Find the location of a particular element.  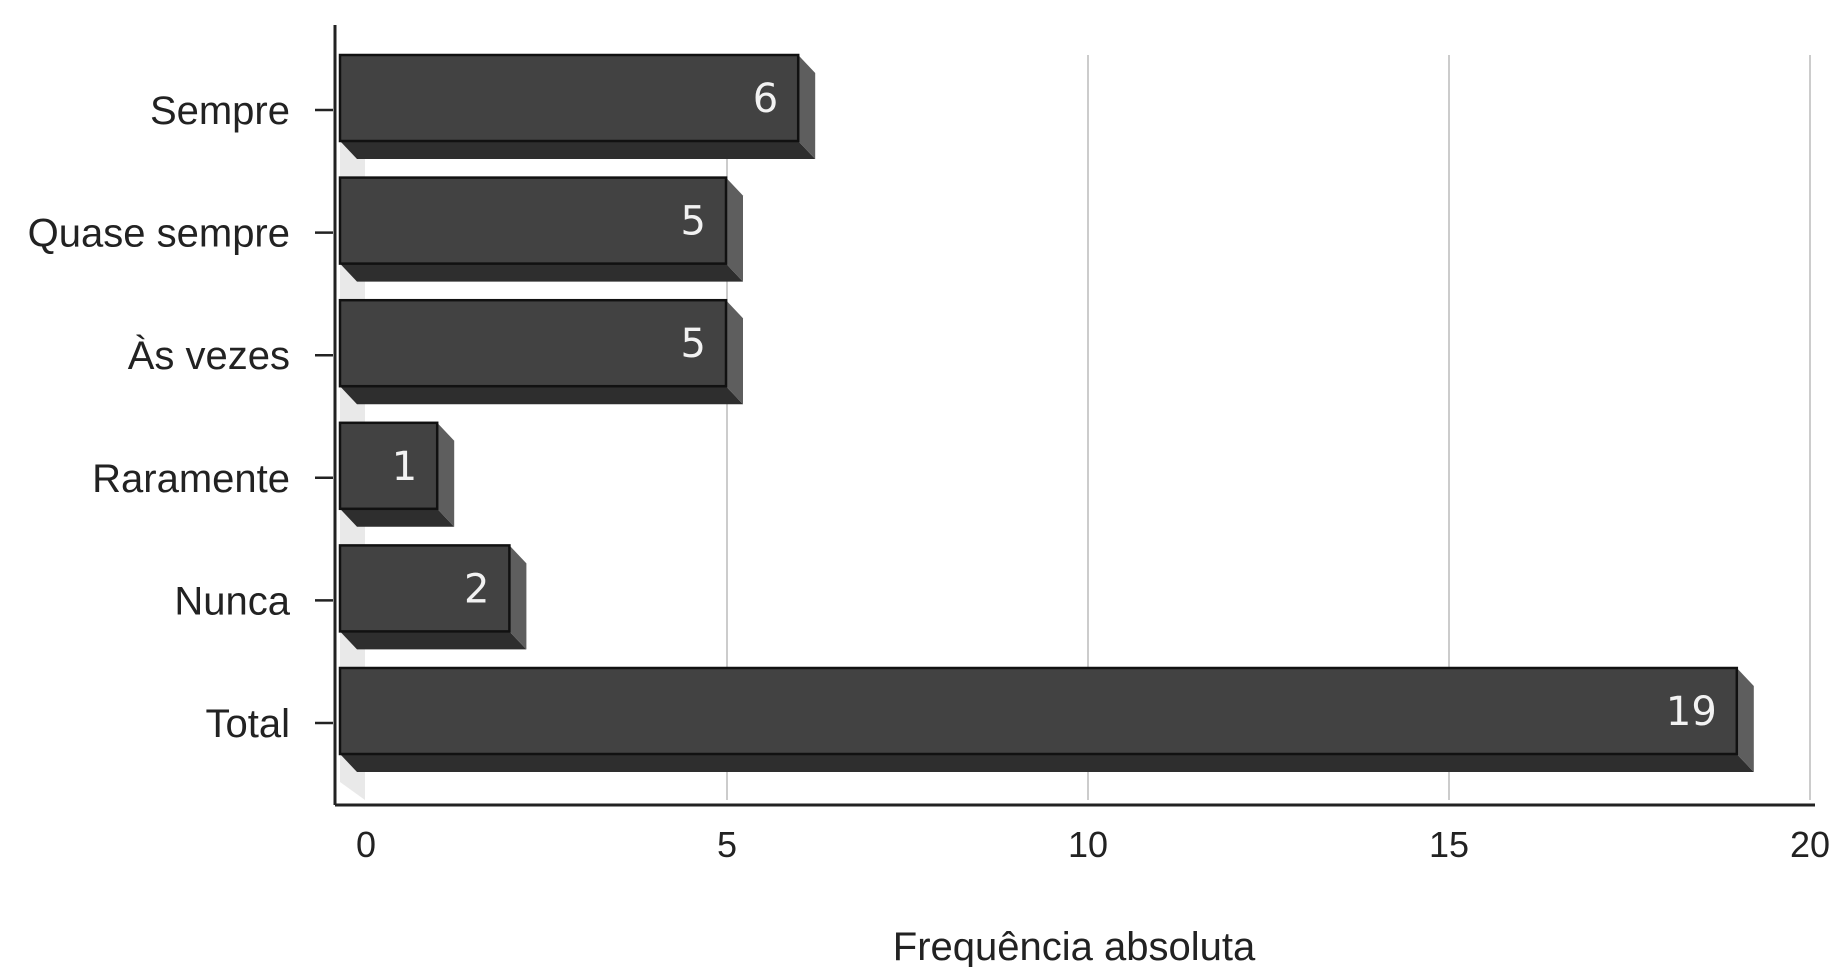

category-label: Raramente is located at coordinates (191, 479).